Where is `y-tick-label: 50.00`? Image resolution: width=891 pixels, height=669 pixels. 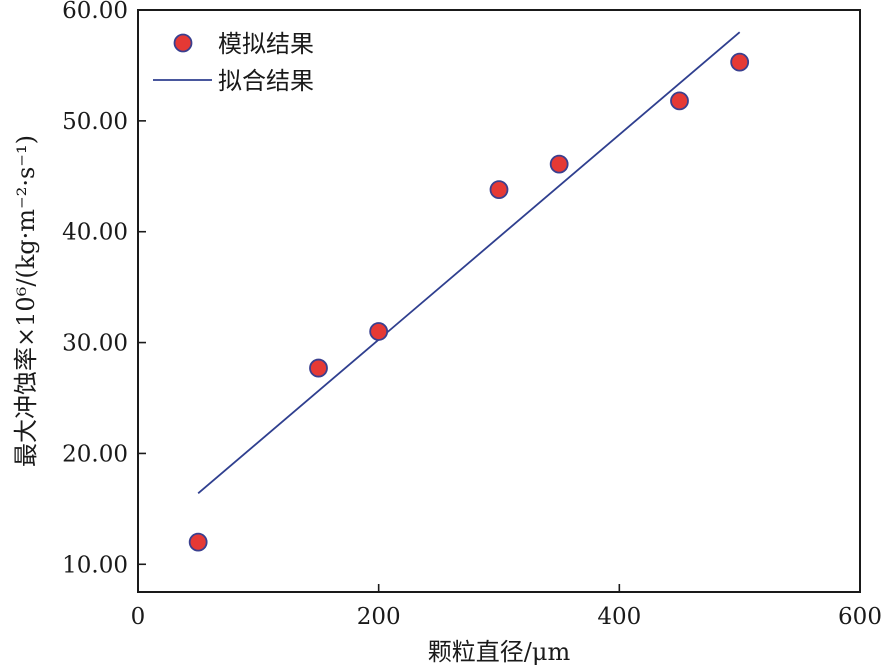 y-tick-label: 50.00 is located at coordinates (95, 122).